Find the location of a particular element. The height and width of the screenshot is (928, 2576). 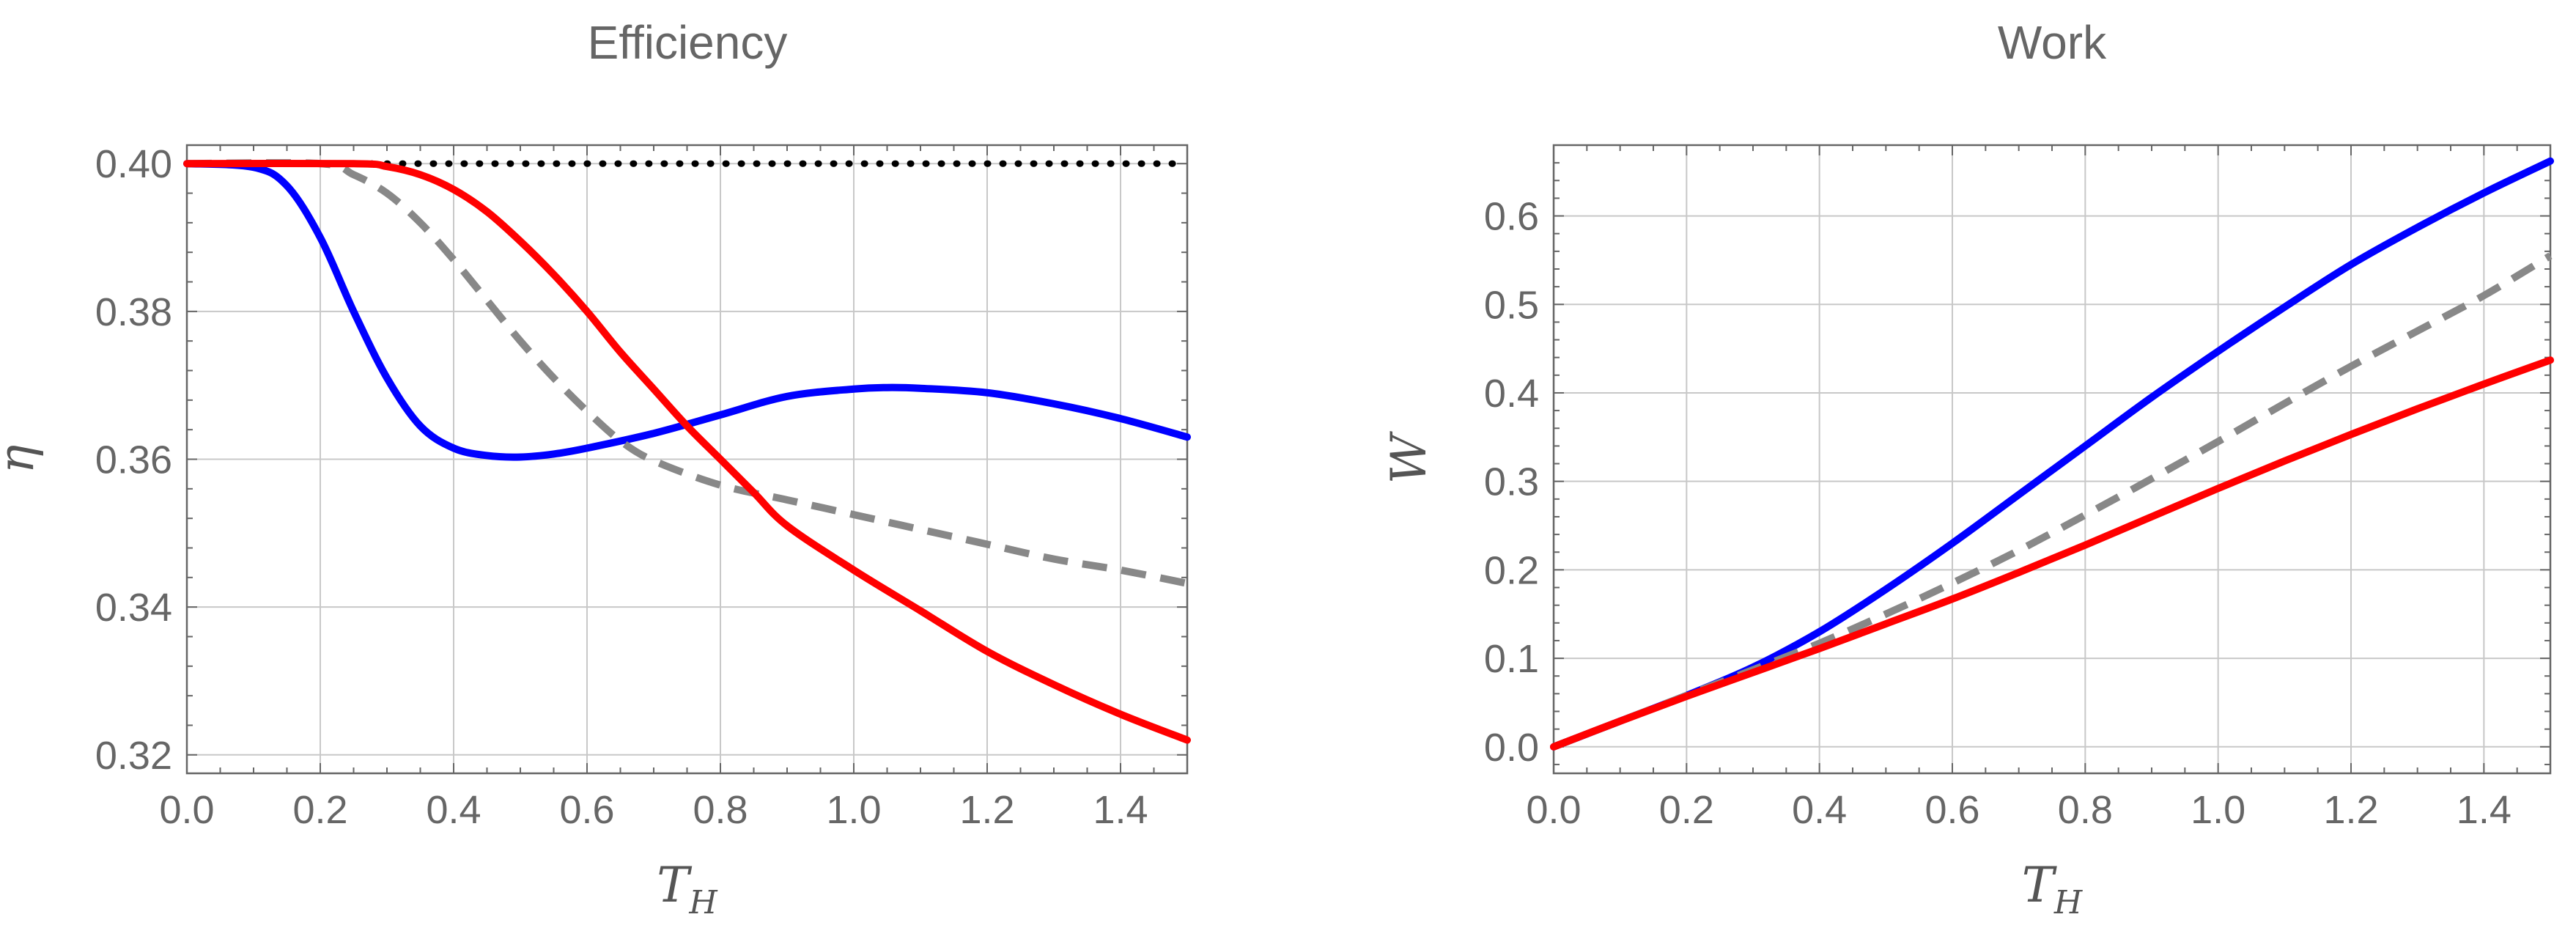

efficiency-series-1-solid-line is located at coordinates (687, 310).